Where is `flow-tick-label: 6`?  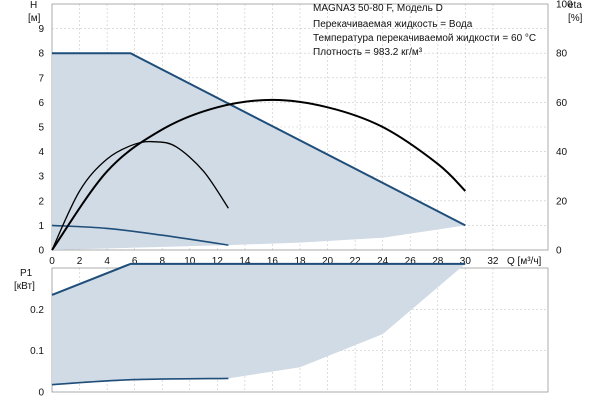 flow-tick-label: 6 is located at coordinates (135, 261).